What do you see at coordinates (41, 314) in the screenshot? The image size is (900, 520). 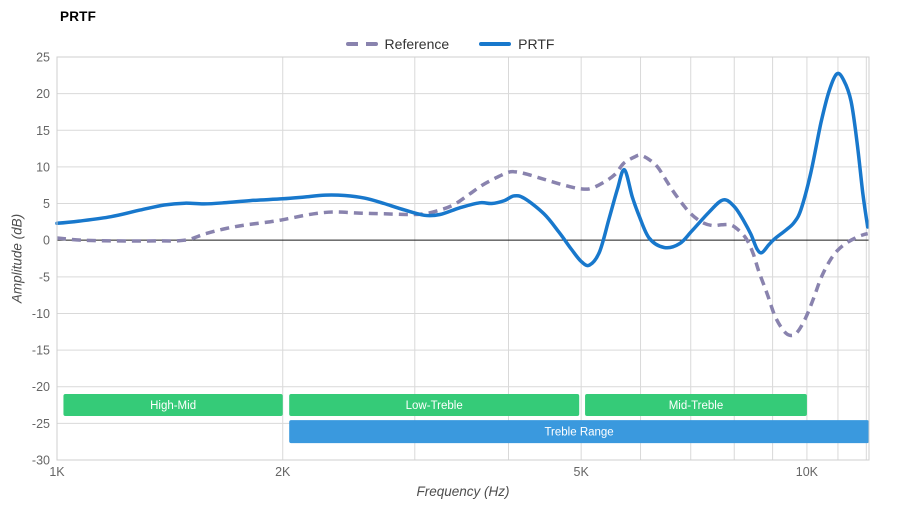 I see `y-tick-label: -10` at bounding box center [41, 314].